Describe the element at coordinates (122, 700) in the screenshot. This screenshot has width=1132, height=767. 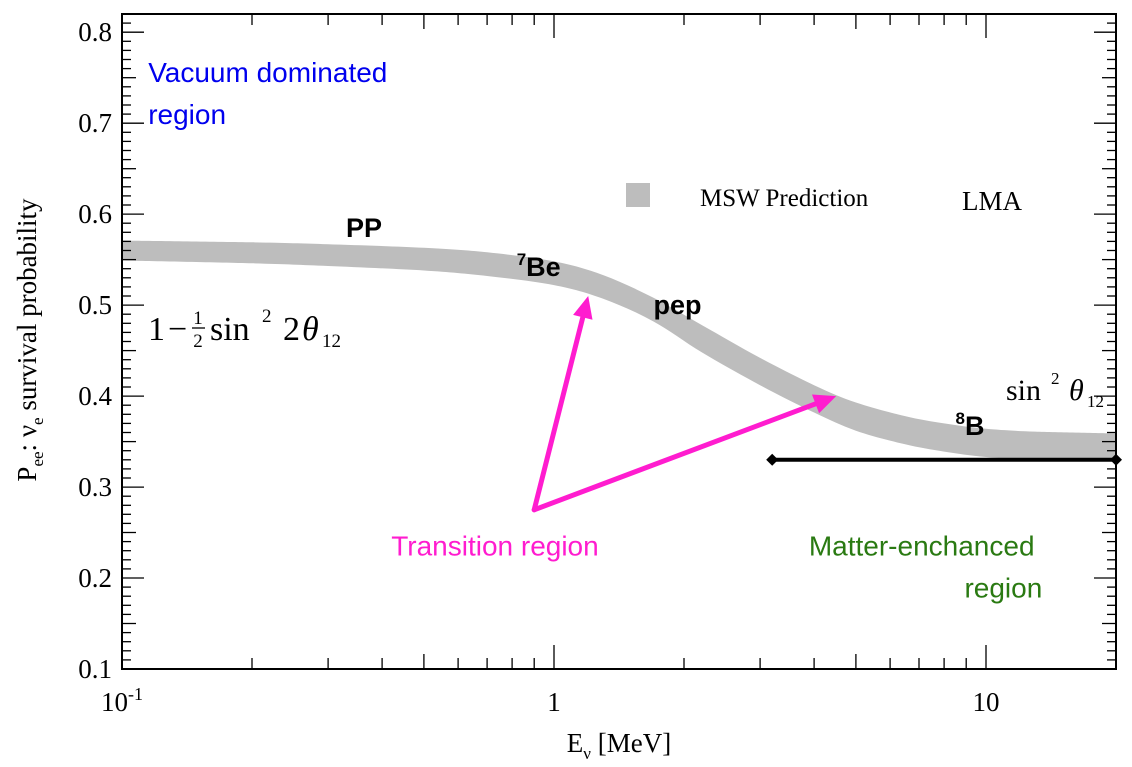
I see `x-tick-label: 10-1` at that location.